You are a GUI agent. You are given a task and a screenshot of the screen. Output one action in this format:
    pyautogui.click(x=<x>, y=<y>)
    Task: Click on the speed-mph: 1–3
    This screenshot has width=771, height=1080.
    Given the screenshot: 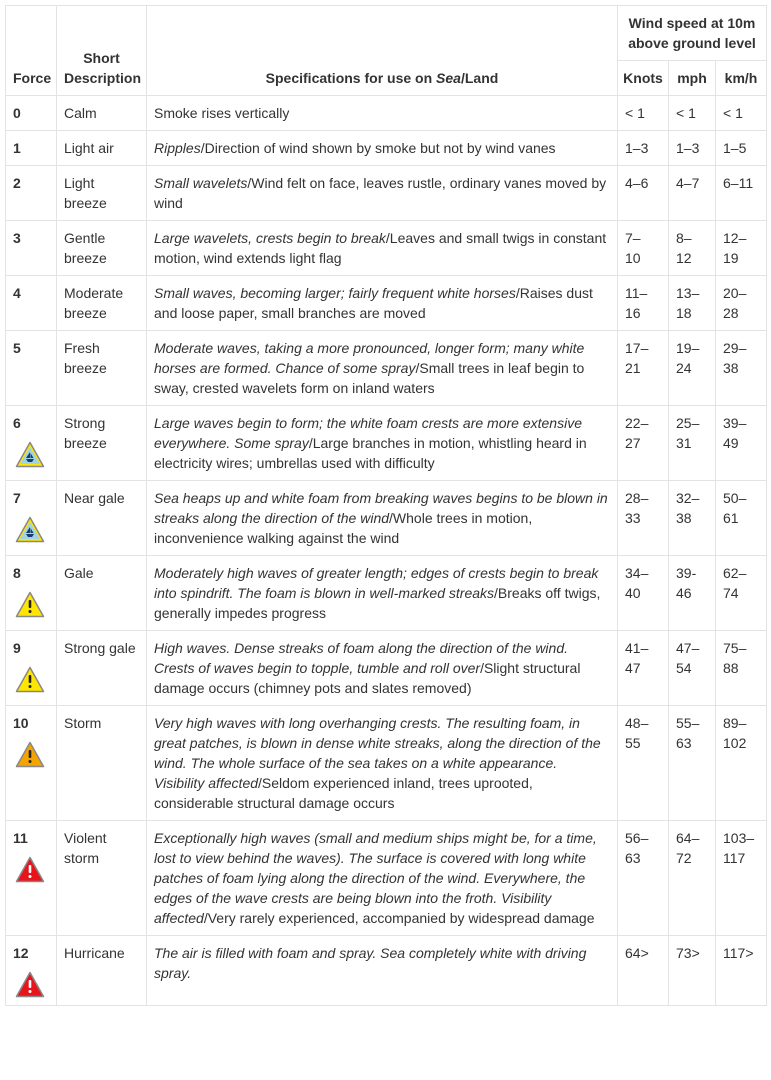 What is the action you would take?
    pyautogui.click(x=692, y=148)
    